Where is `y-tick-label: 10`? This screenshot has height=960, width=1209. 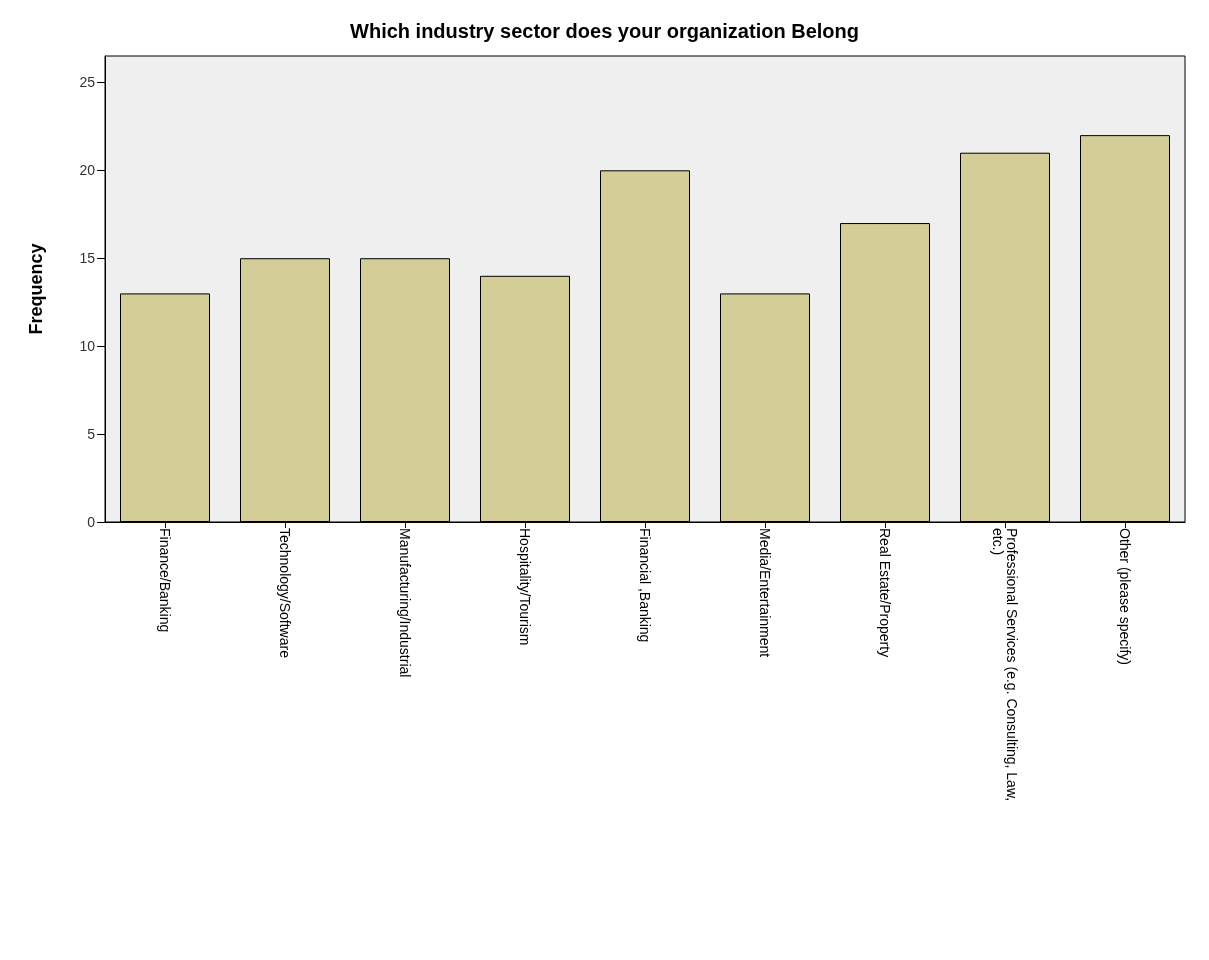
y-tick-label: 10 is located at coordinates (87, 346).